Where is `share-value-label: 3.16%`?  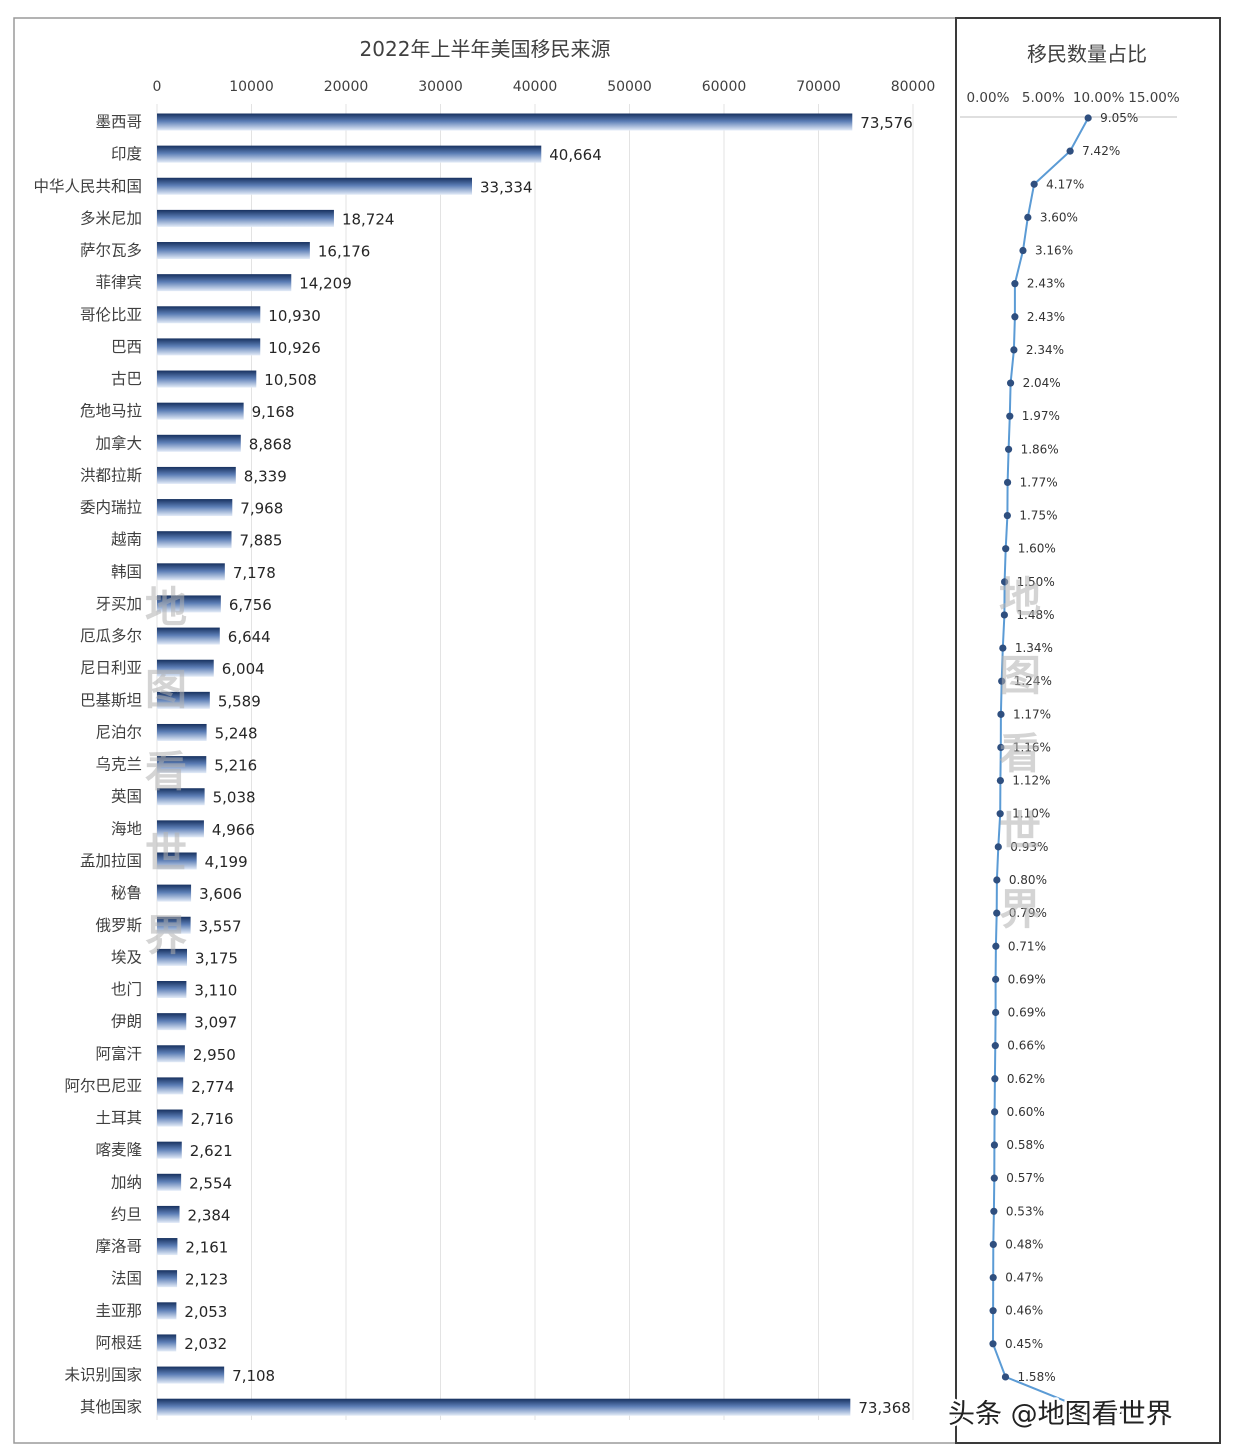 share-value-label: 3.16% is located at coordinates (1054, 251).